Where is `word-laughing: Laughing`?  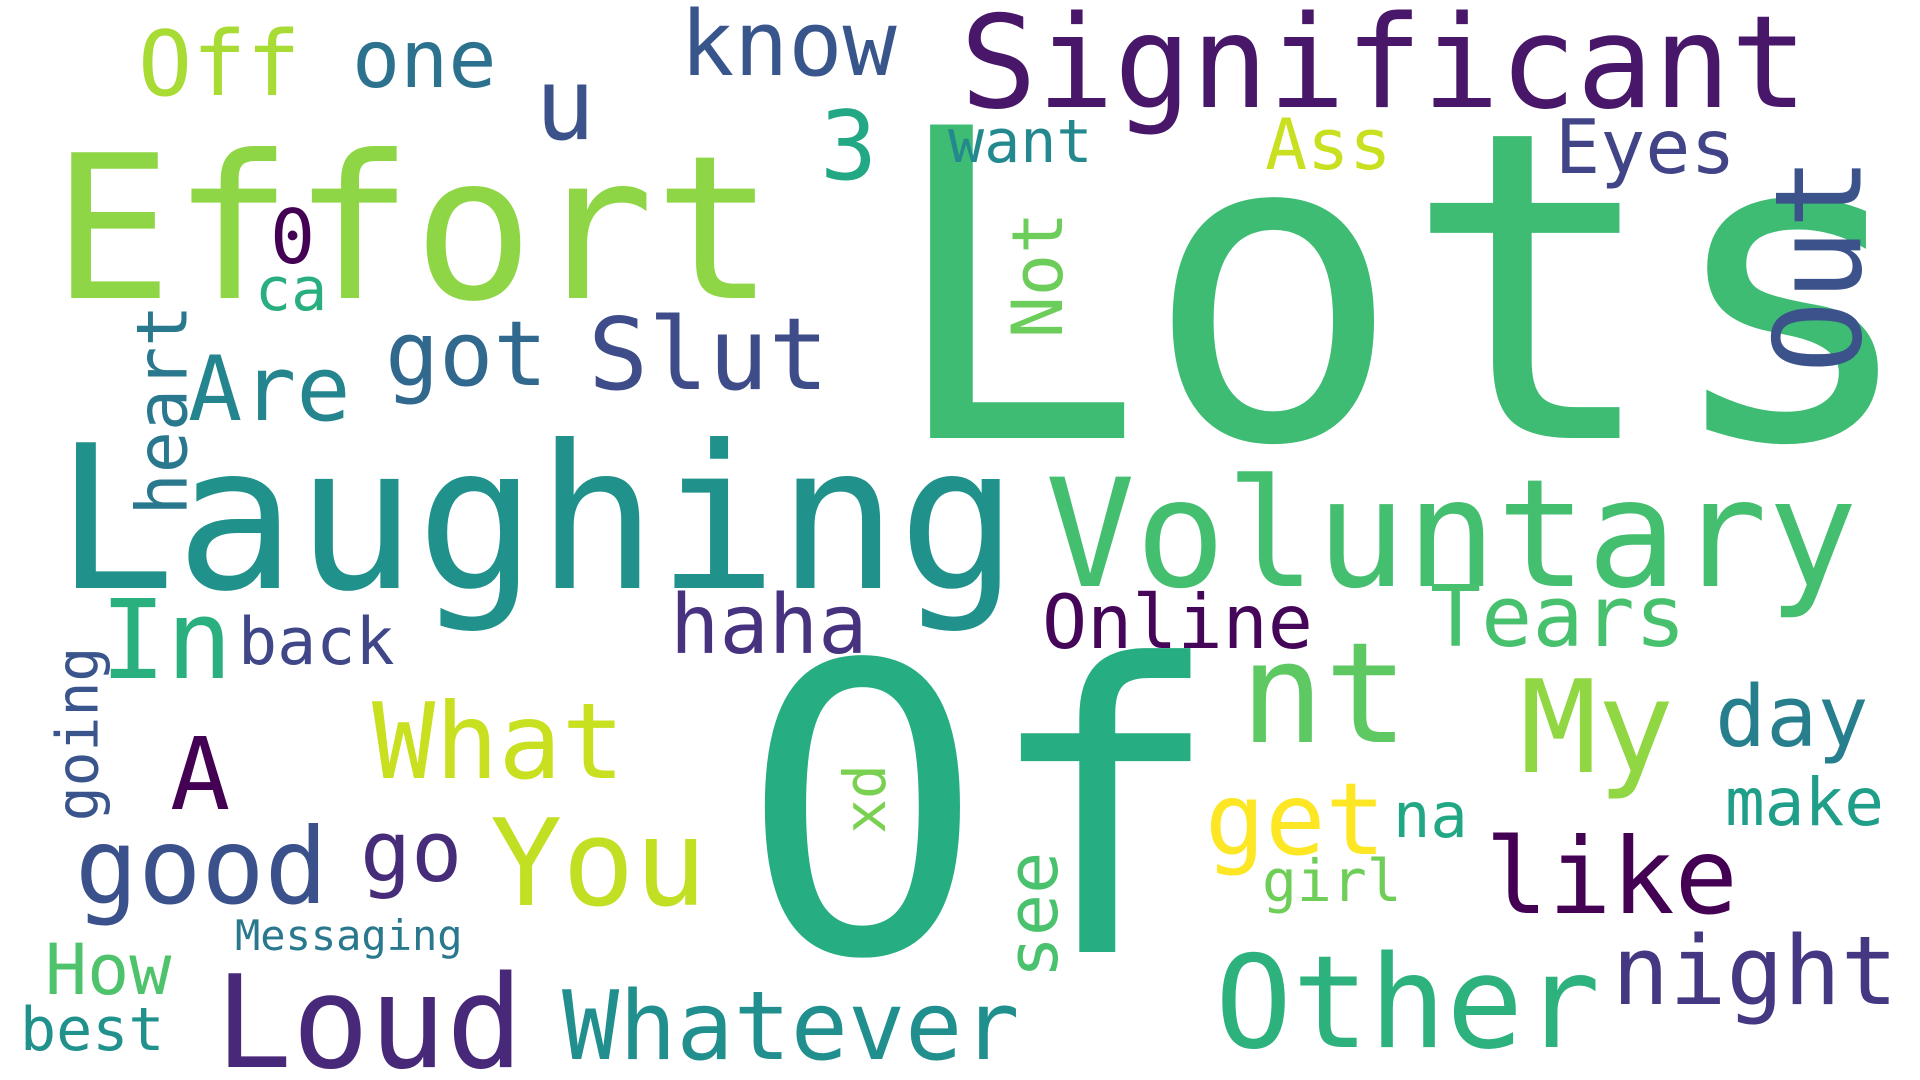 word-laughing: Laughing is located at coordinates (537, 519).